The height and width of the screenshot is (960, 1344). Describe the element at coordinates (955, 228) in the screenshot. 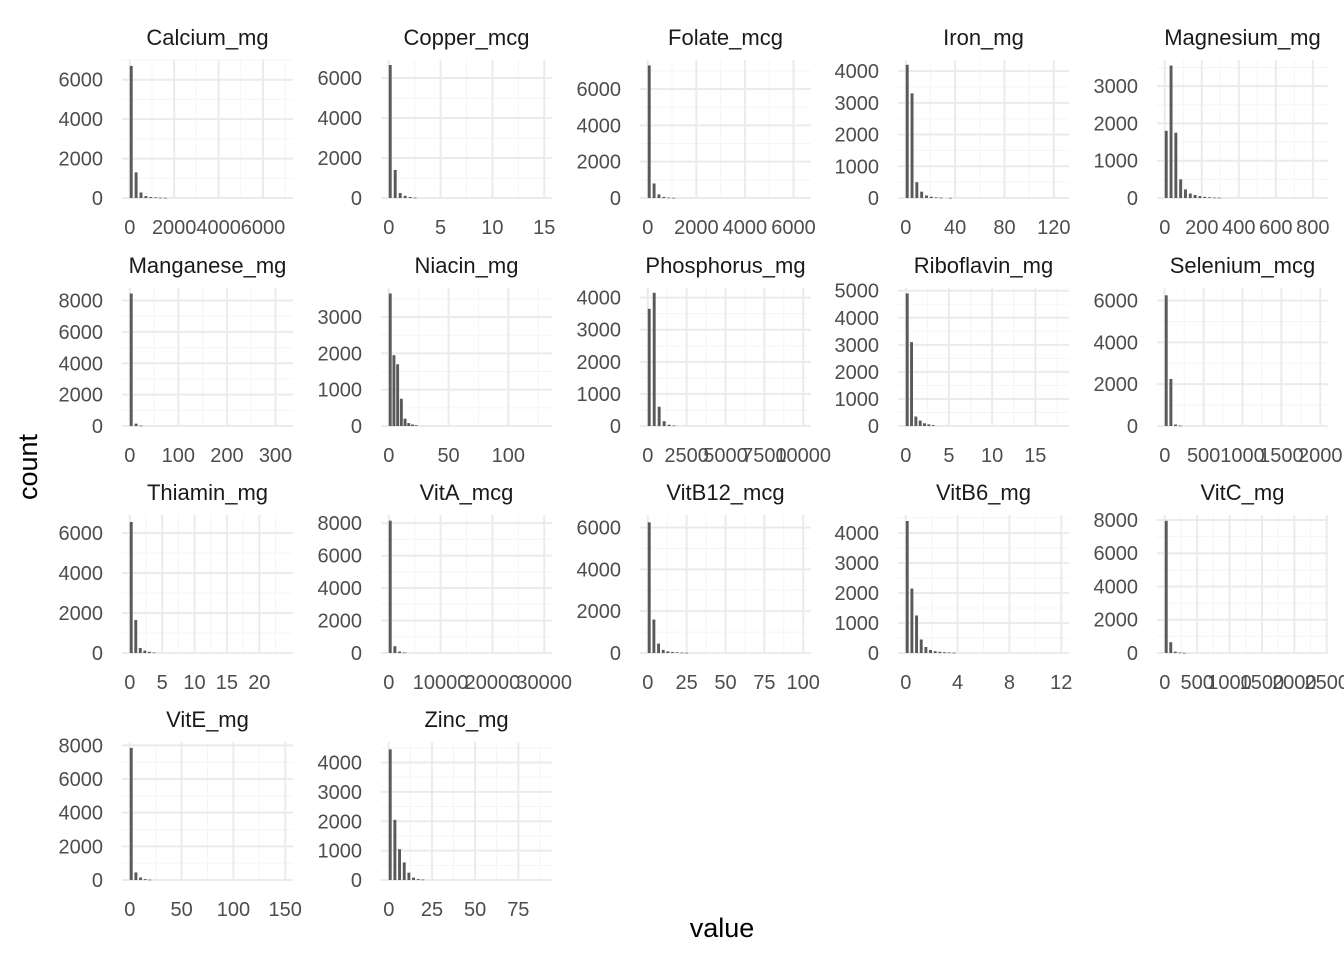

I see `x-tick-label: 40` at that location.